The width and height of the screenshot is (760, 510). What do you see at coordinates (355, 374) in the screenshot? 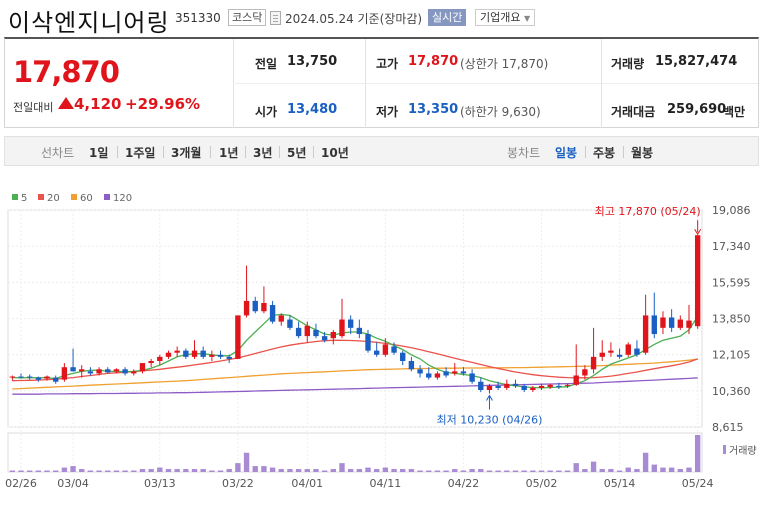
I see `ma60-line` at bounding box center [355, 374].